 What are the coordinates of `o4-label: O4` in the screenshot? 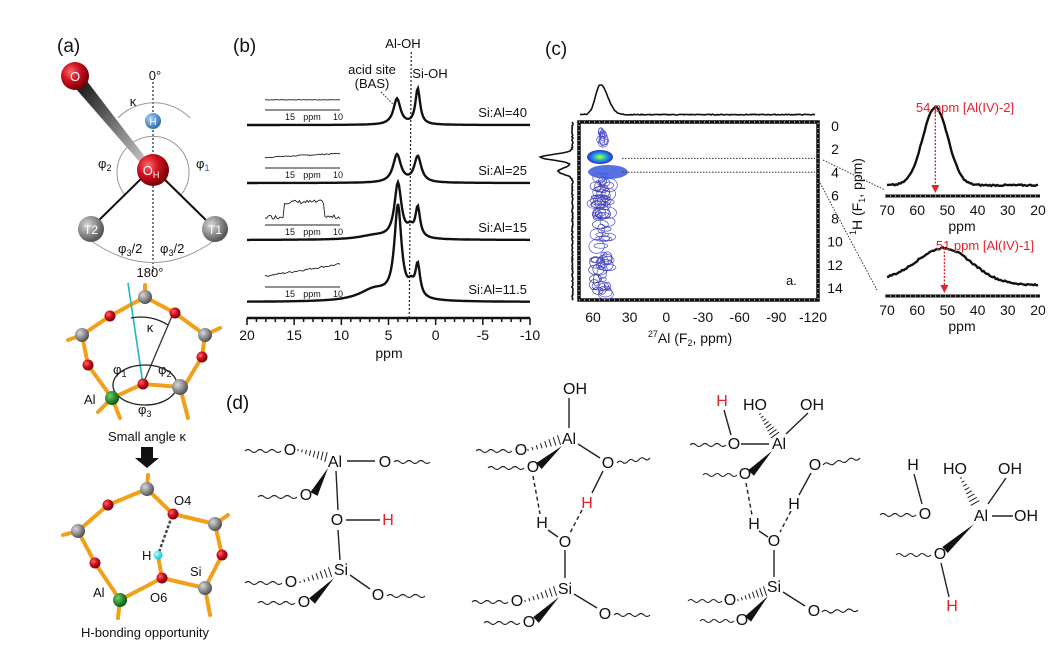 It's located at (182, 500).